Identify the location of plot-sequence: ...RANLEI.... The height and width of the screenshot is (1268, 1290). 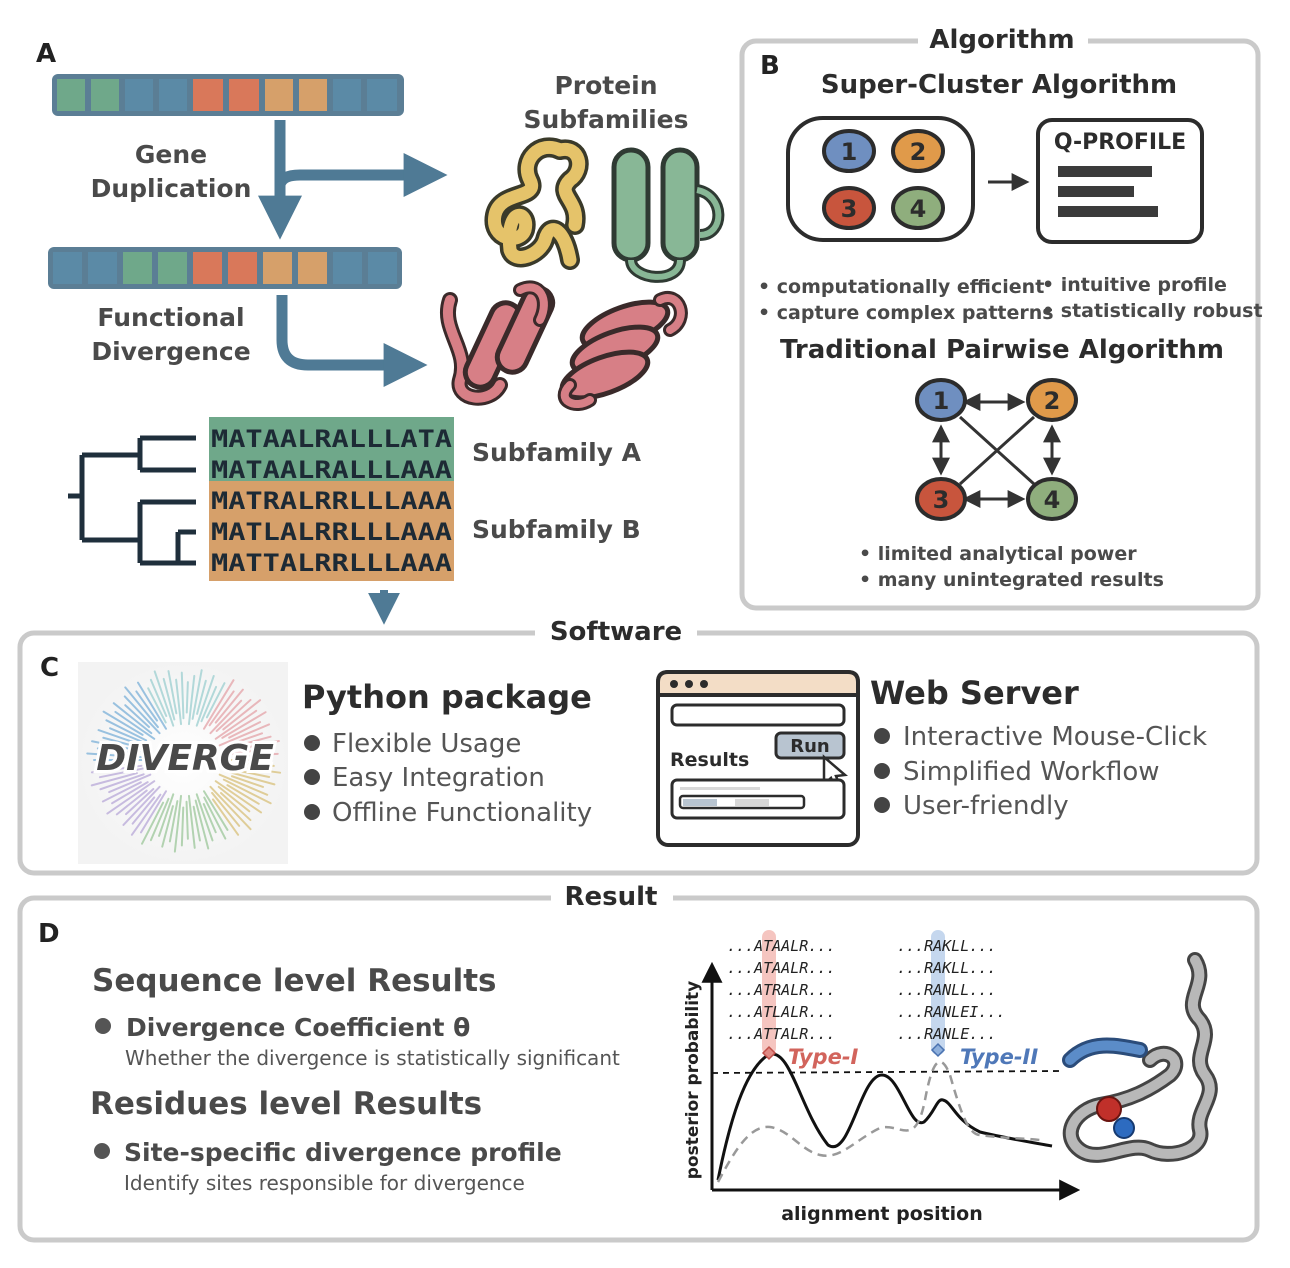
(951, 1012).